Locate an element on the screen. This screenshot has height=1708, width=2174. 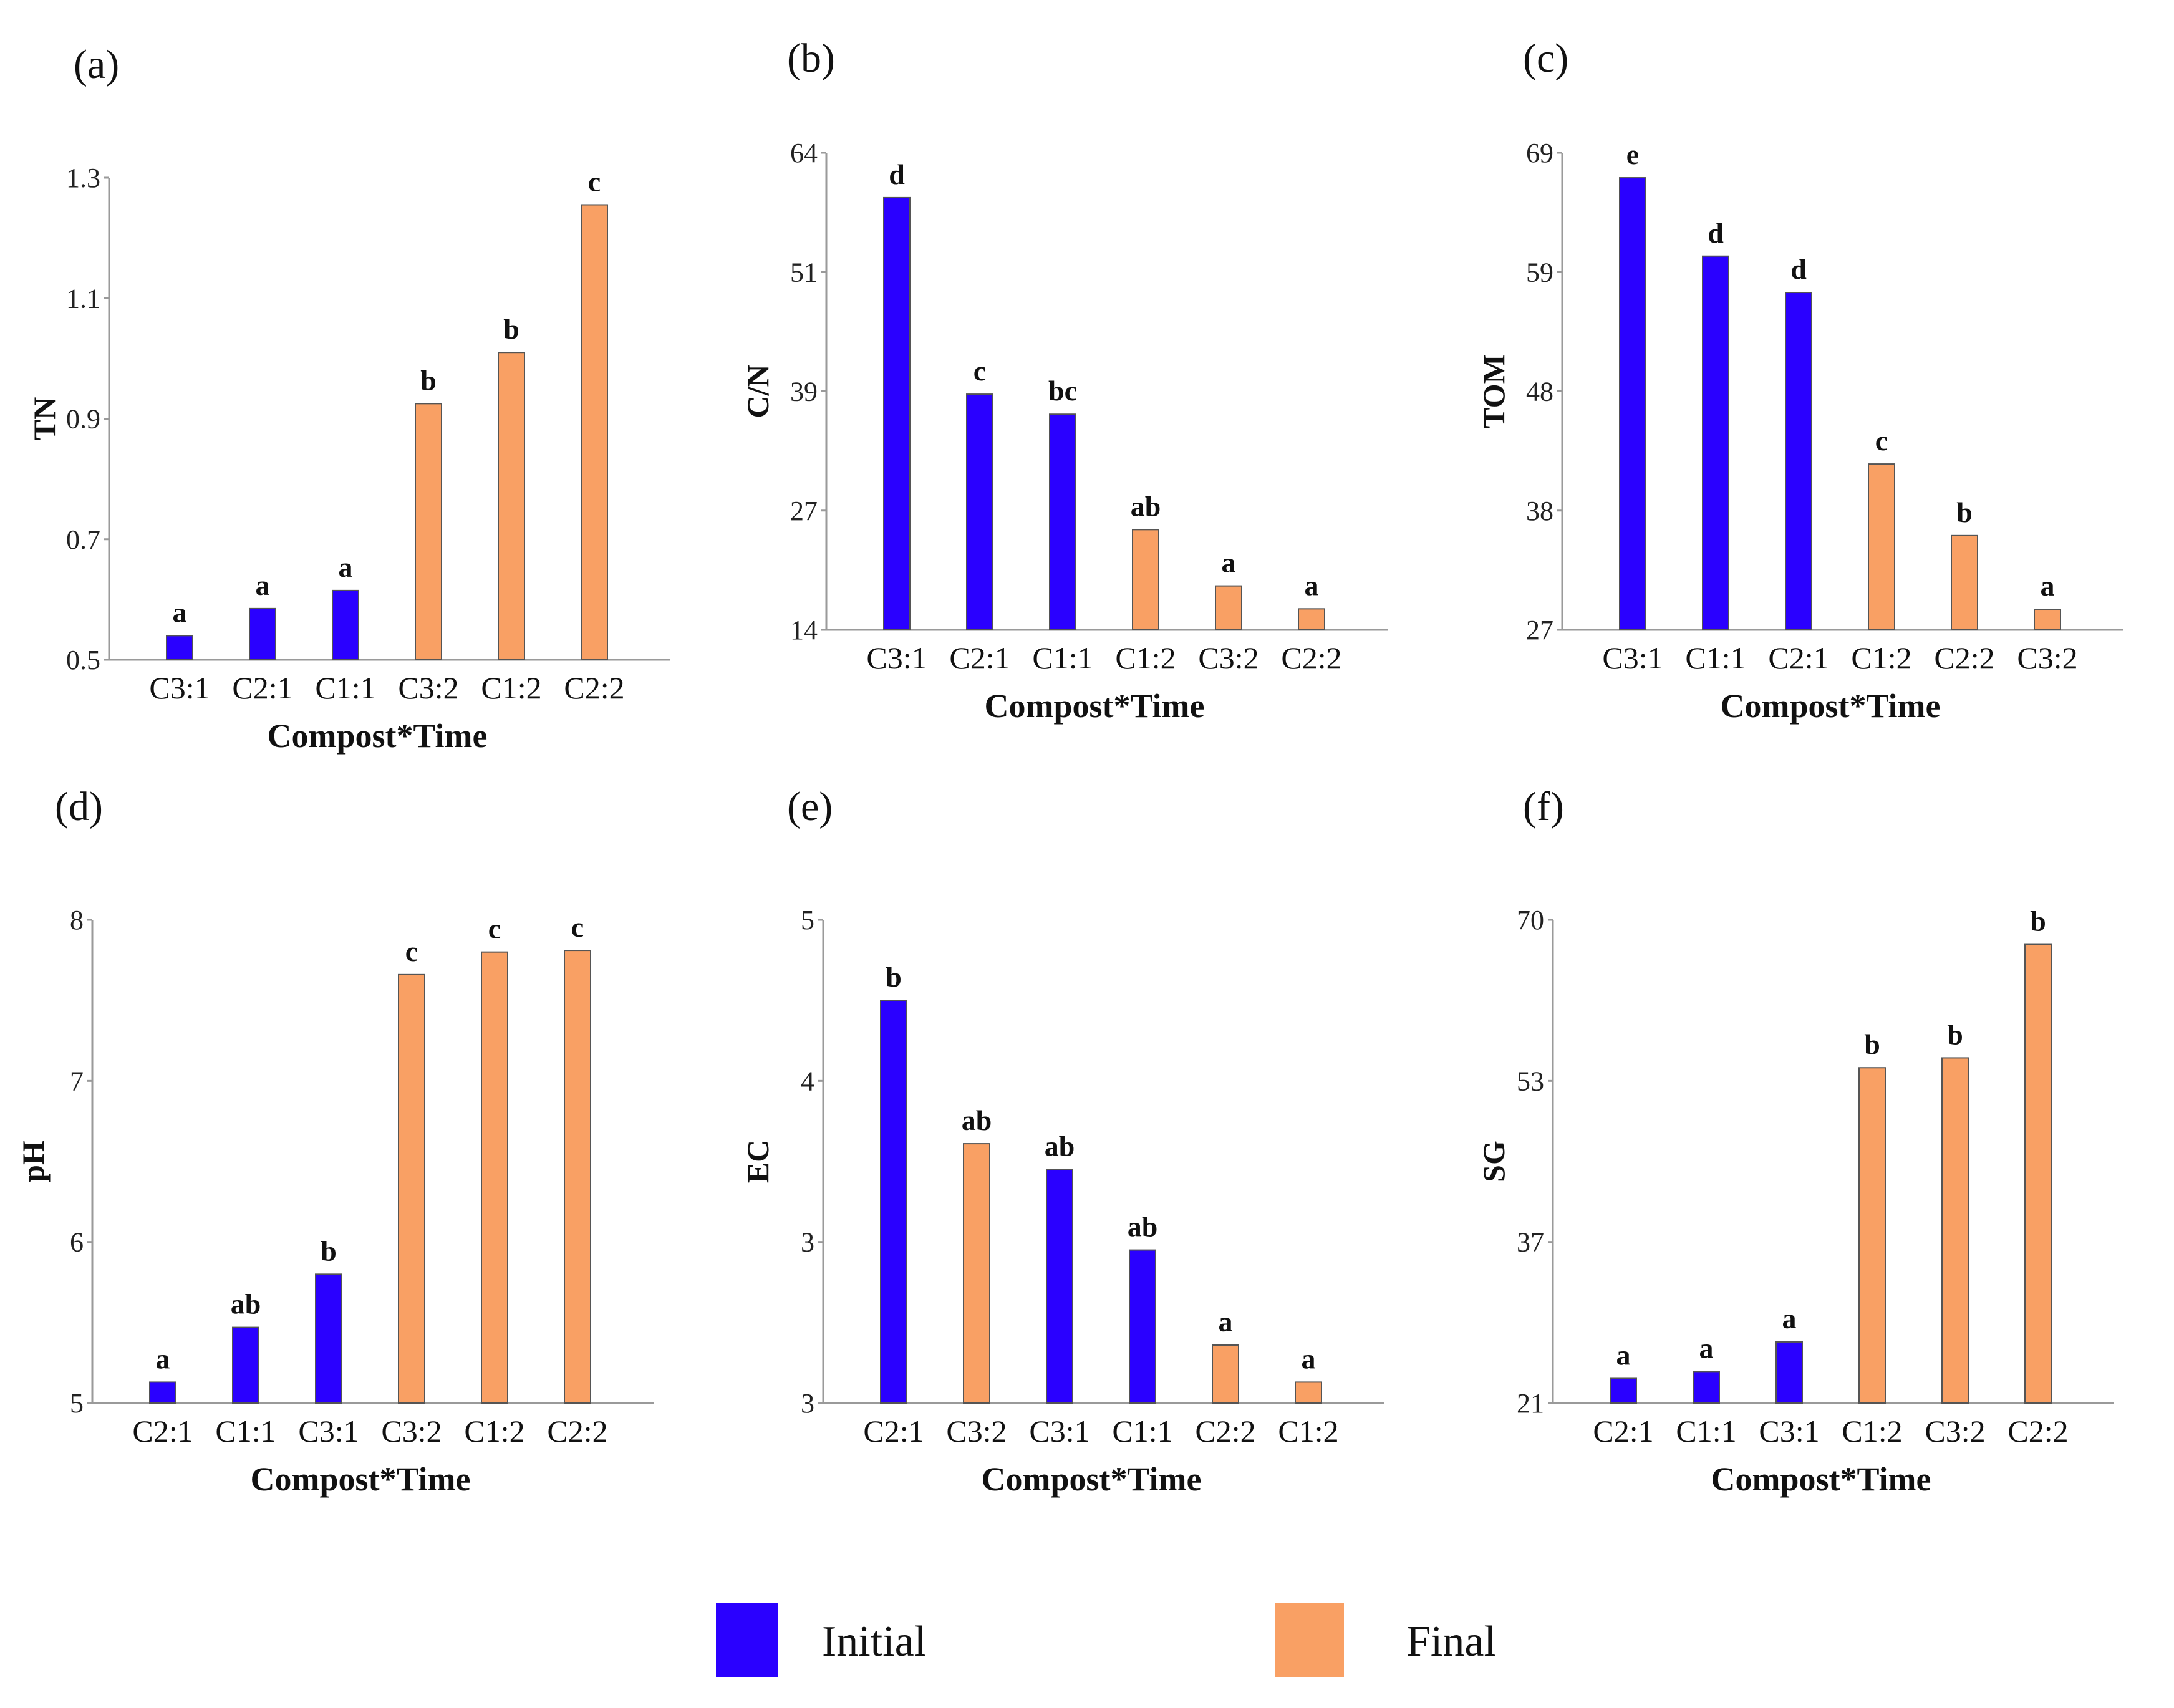
y-axis-title: EC is located at coordinates (757, 1161).